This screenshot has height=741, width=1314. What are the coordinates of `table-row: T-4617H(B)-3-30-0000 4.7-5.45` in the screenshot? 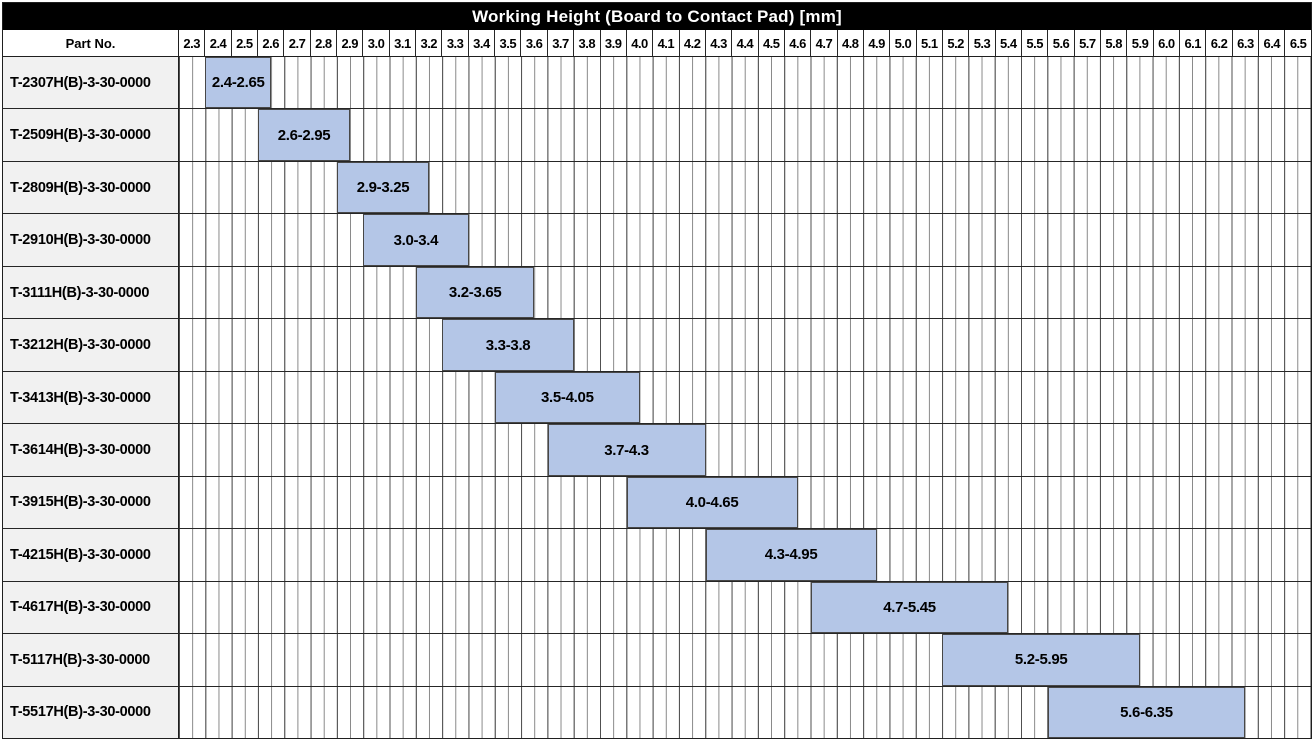 It's located at (657, 607).